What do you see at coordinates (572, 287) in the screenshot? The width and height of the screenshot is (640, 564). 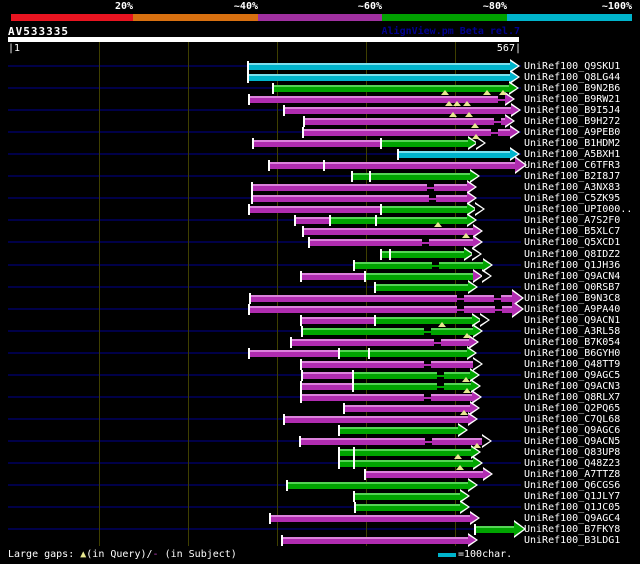 I see `subject-id-label: UniRef100_Q0RSB7` at bounding box center [572, 287].